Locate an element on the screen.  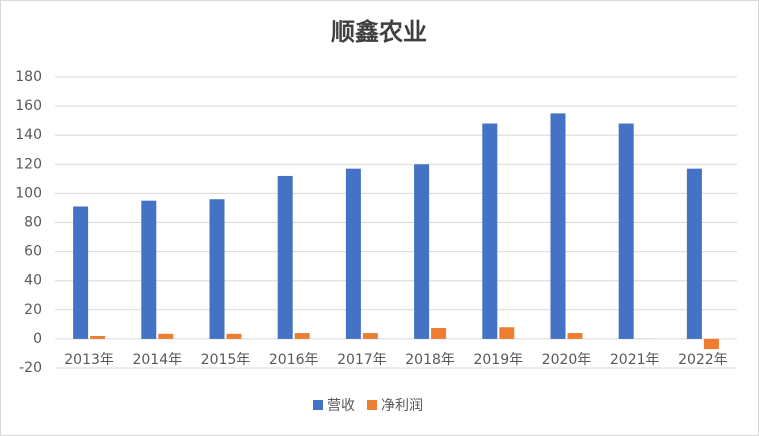
x-tick-label: 2013年 is located at coordinates (89, 360).